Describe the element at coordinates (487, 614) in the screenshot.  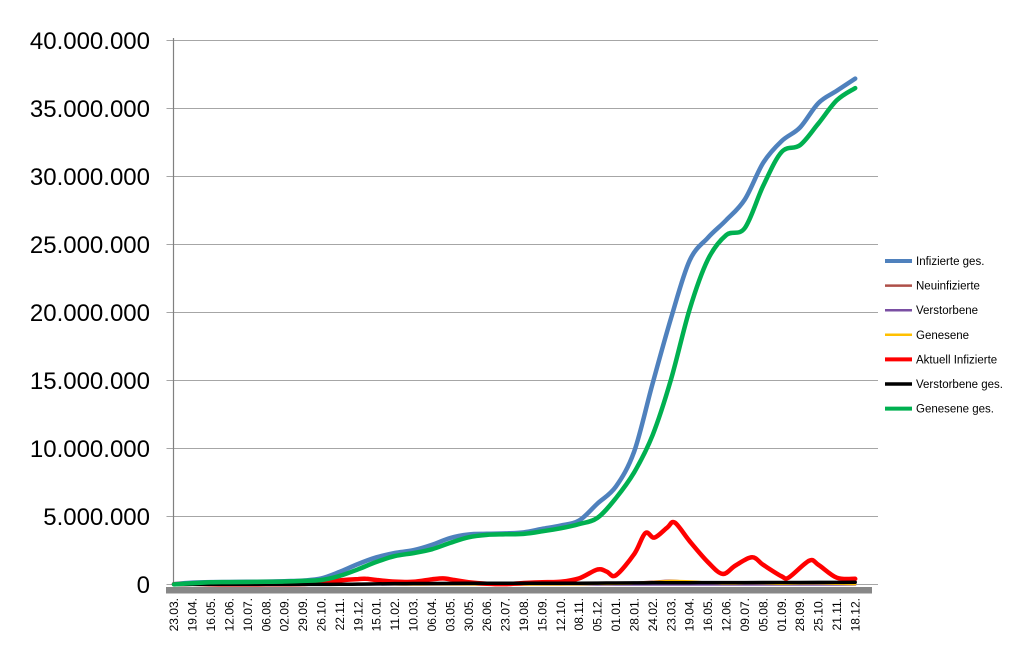
I see `x-axis-tick-label: 26.06.` at that location.